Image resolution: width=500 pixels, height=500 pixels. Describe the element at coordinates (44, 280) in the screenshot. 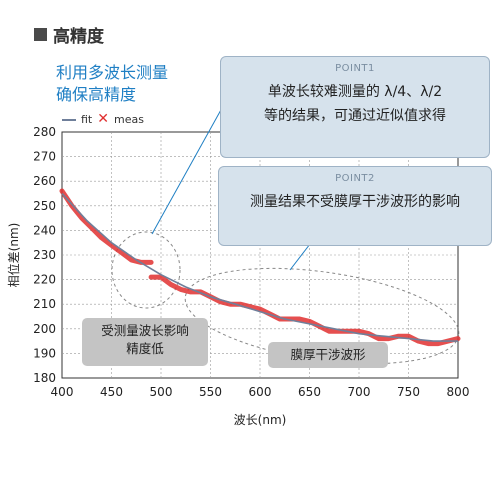

I see `y-tick-label: 220` at that location.